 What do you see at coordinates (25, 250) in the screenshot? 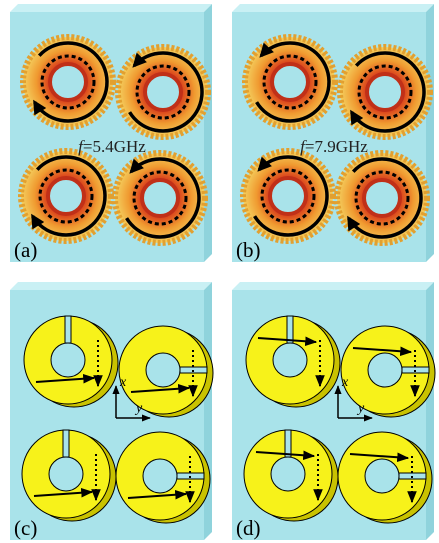
I see `panel-label: (a)` at bounding box center [25, 250].